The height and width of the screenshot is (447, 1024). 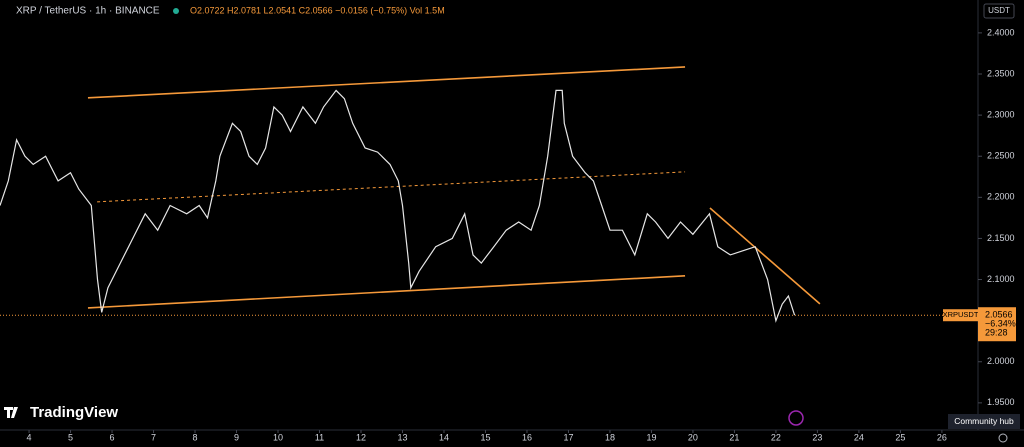 I want to click on y-tick-label: 2.3500, so click(x=1001, y=73).